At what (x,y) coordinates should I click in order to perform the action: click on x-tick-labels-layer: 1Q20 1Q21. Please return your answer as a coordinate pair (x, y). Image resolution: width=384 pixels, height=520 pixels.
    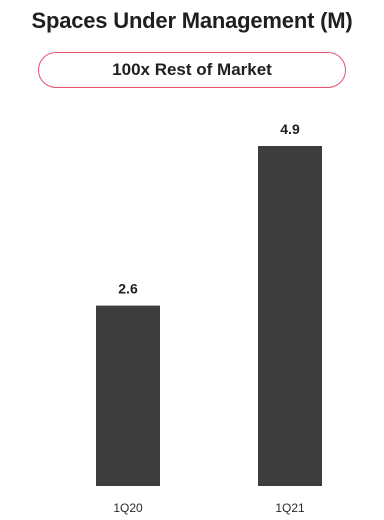
    Looking at the image, I should click on (209, 508).